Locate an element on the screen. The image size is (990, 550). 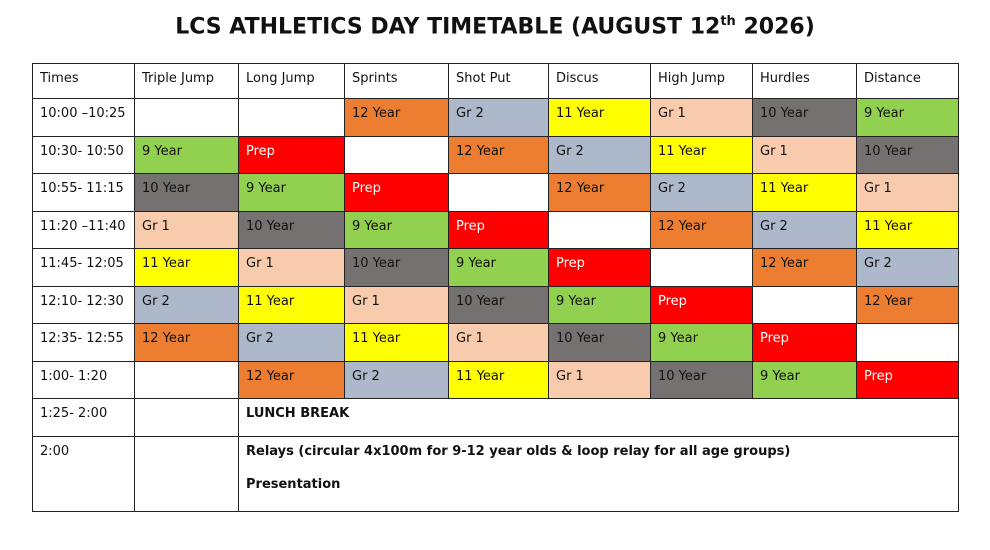
title-sup: th is located at coordinates (728, 21).